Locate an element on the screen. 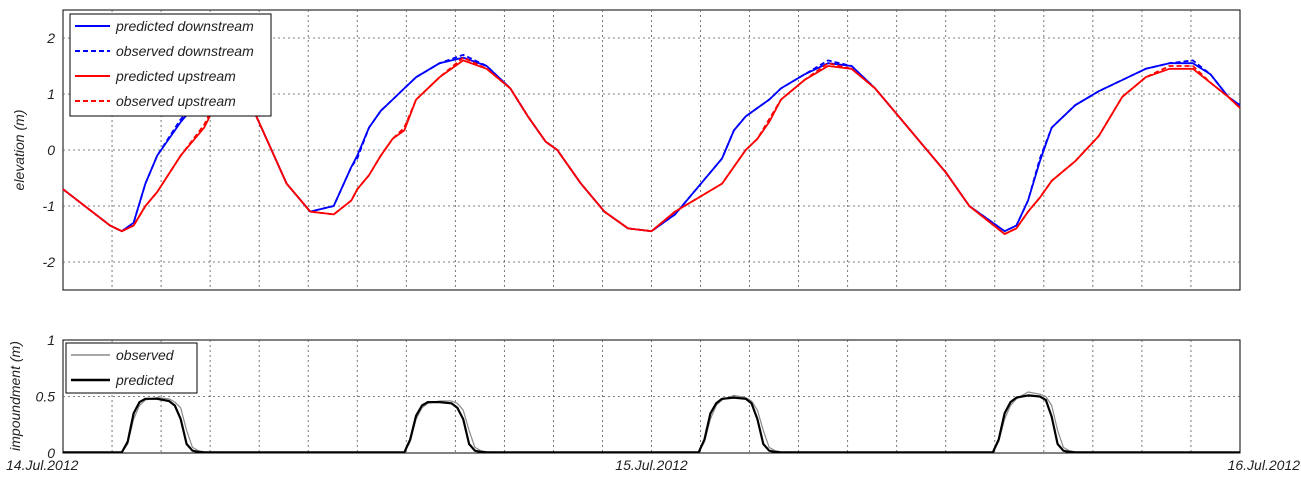 This screenshot has height=477, width=1301. impoundment-x-ticks: 14.Jul.2012 15.Jul.2012 16.Jul.2012 is located at coordinates (653, 465).